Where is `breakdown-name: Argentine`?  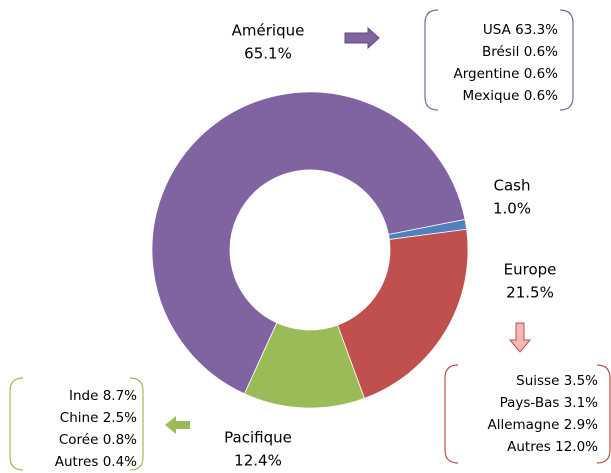 breakdown-name: Argentine is located at coordinates (487, 74).